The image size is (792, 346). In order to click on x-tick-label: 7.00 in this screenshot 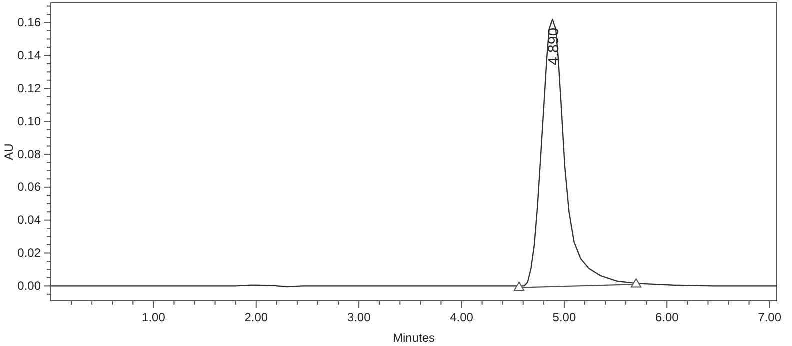, I will do `click(770, 317)`.